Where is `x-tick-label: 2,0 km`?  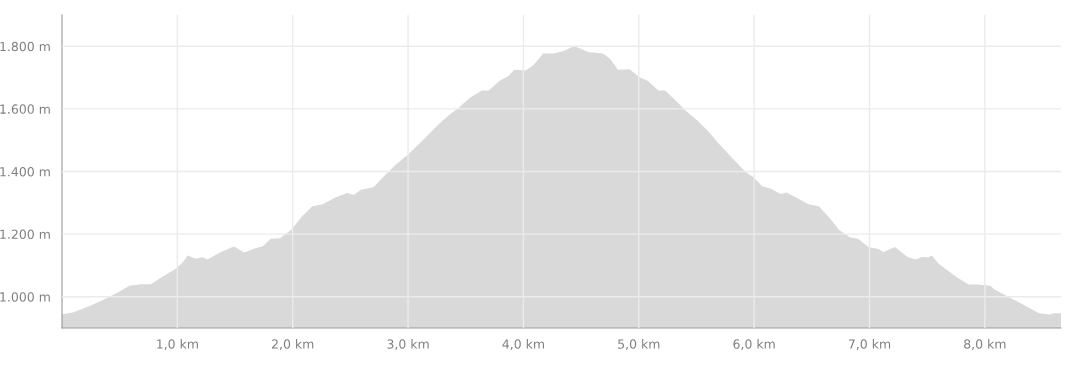 x-tick-label: 2,0 km is located at coordinates (293, 345).